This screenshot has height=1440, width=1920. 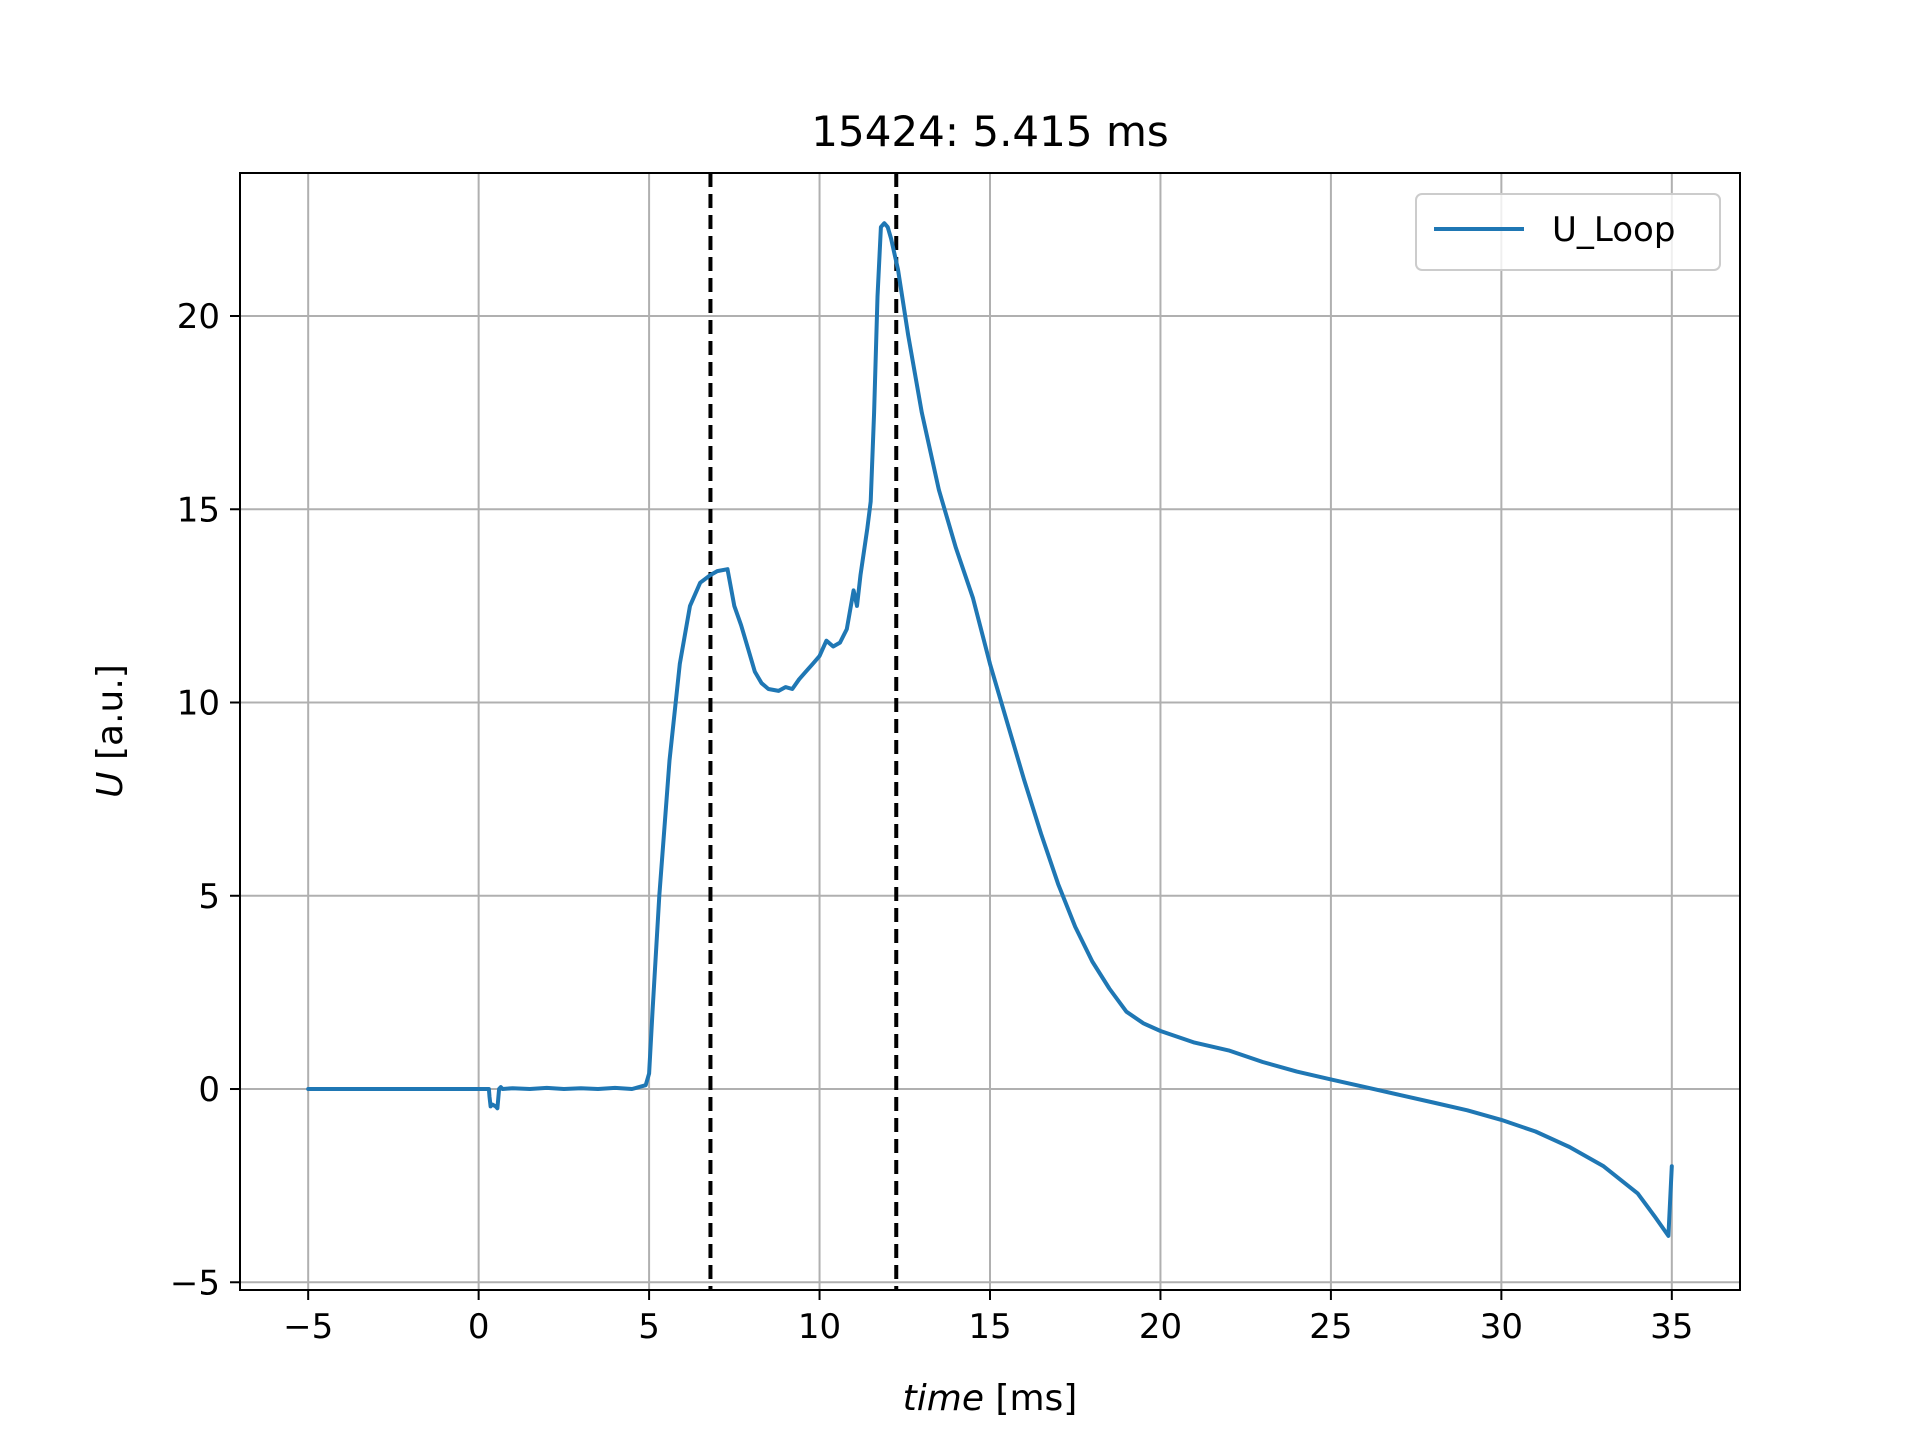 I want to click on legend-label: U_Loop, so click(x=1613, y=230).